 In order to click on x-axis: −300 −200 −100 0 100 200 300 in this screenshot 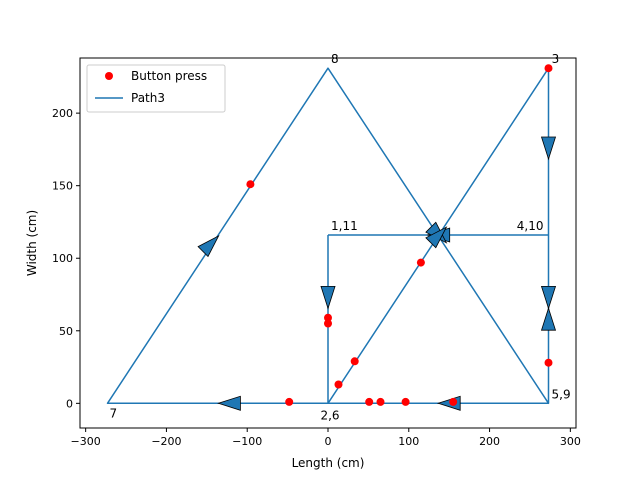, I will do `click(326, 438)`.